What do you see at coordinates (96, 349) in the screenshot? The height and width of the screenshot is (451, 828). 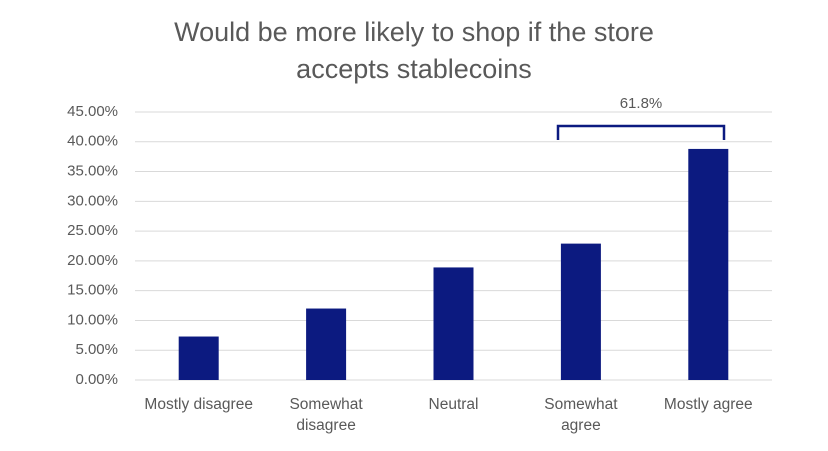 I see `y-tick-label: 5.00%` at bounding box center [96, 349].